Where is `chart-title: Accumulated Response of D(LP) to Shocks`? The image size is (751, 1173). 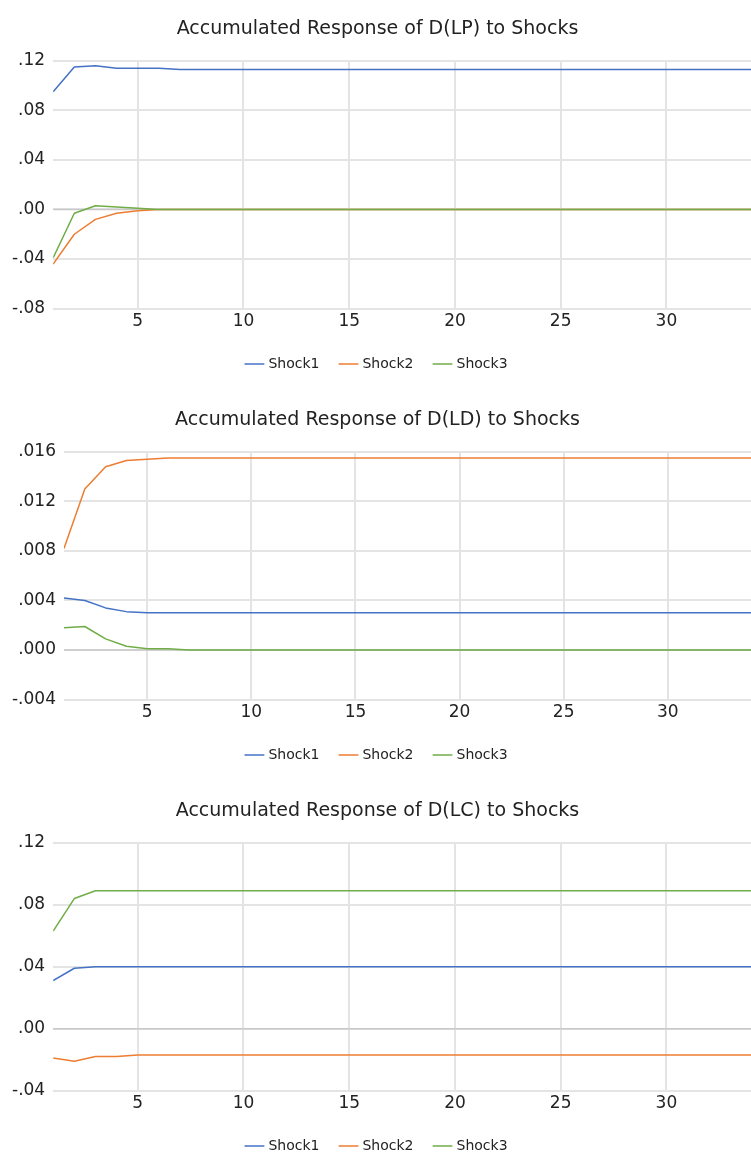 chart-title: Accumulated Response of D(LP) to Shocks is located at coordinates (377, 27).